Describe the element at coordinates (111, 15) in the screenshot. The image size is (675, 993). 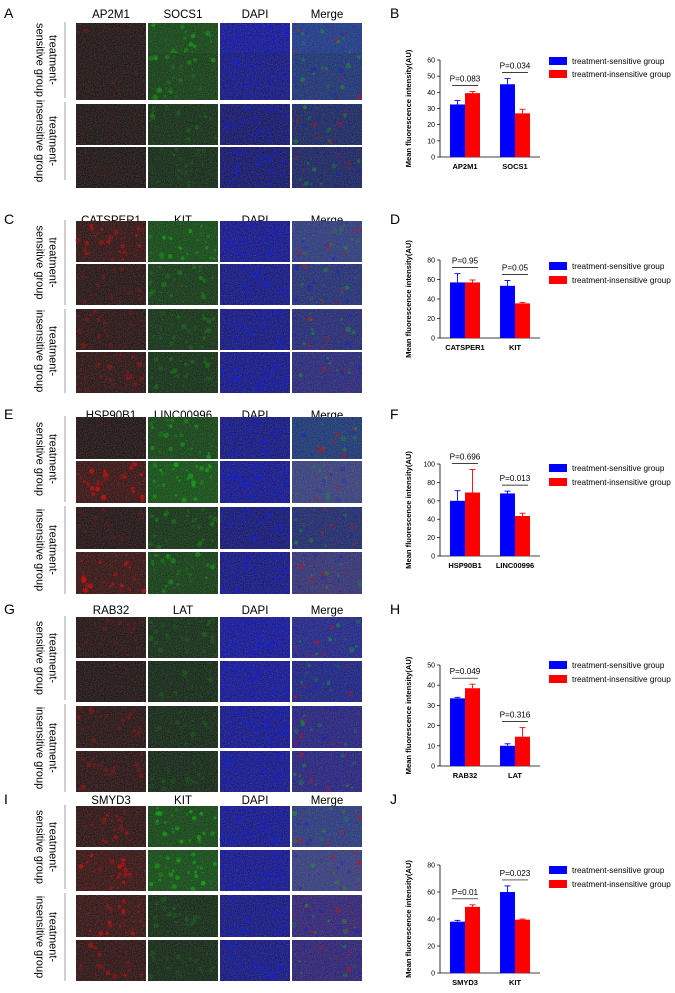
I see `channel-header: AP2M1` at that location.